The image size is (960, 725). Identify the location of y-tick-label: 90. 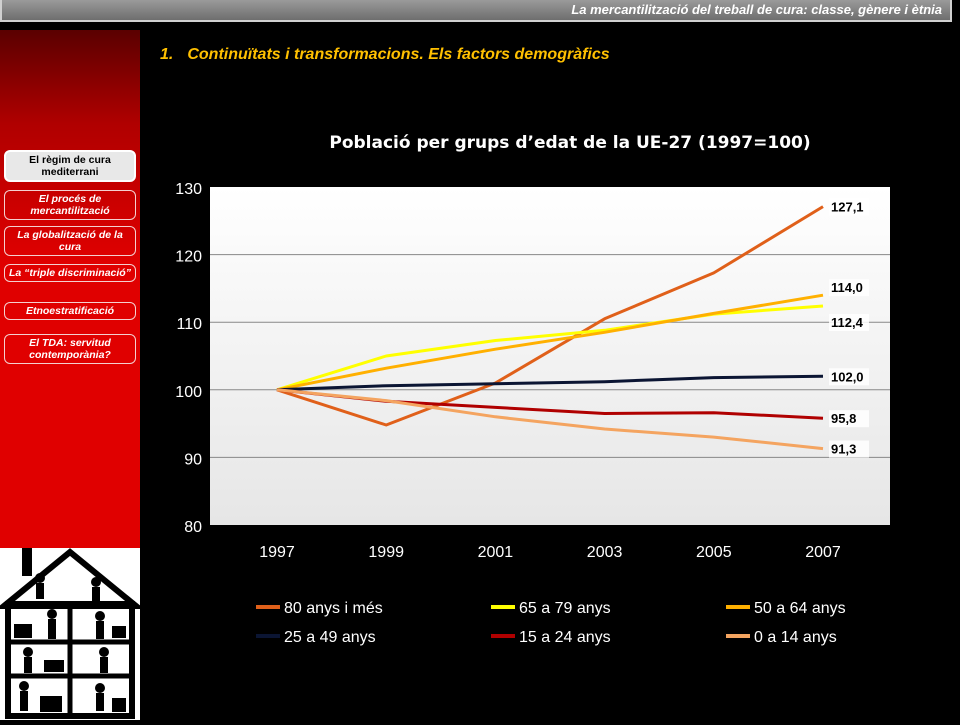
(193, 459).